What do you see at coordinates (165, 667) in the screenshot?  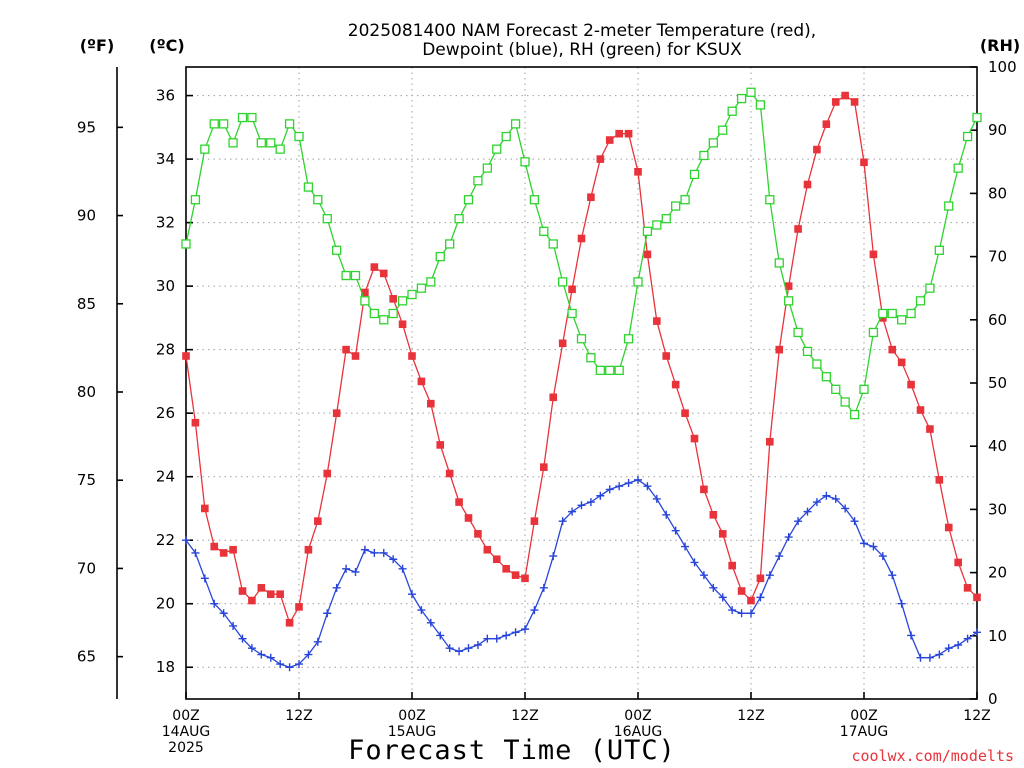 I see `celsius-tick-label: 18` at bounding box center [165, 667].